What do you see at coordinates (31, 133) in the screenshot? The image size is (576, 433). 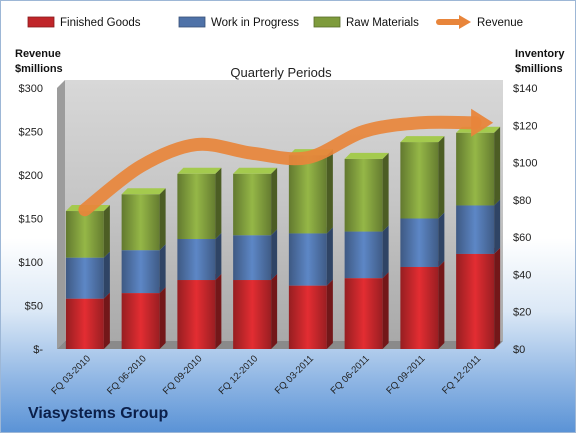 I see `left-tick-label: $250` at bounding box center [31, 133].